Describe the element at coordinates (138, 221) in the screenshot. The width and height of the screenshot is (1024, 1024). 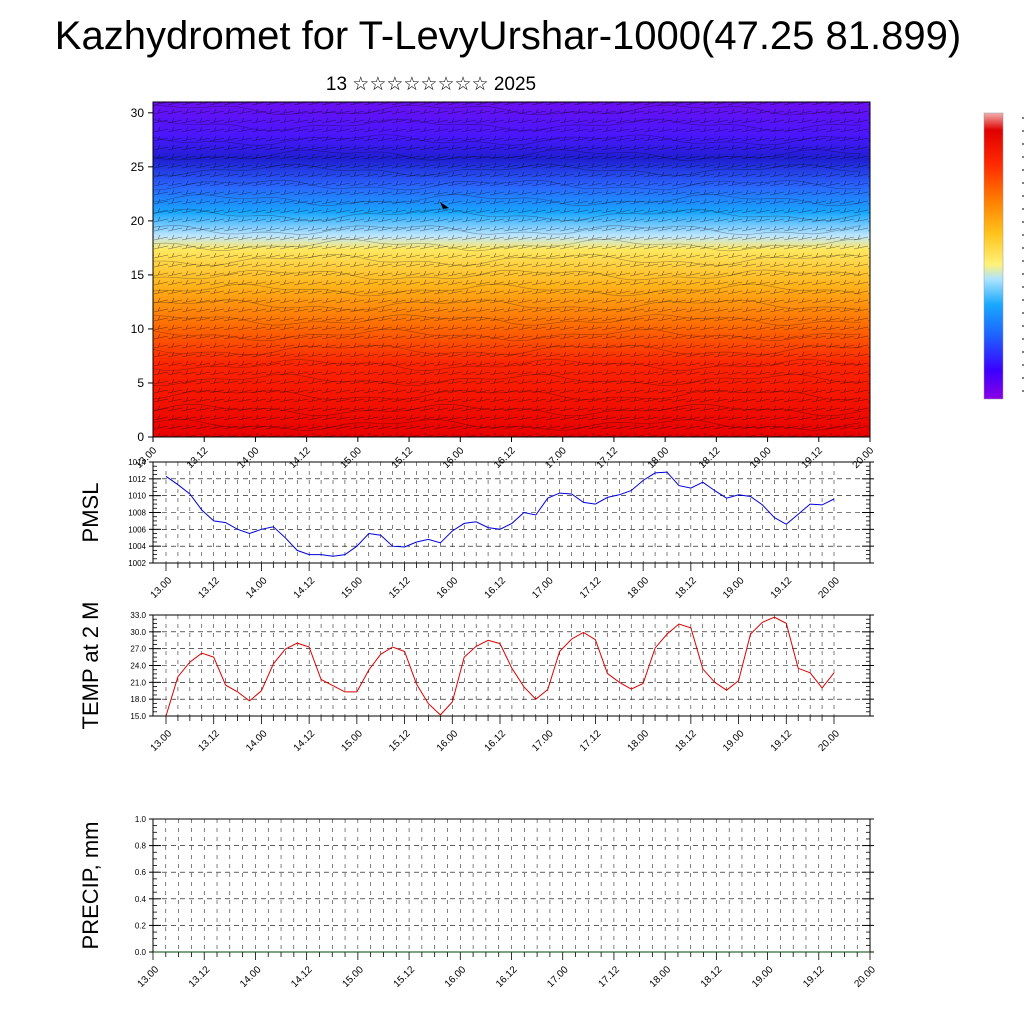
I see `y-tick-label: 20` at that location.